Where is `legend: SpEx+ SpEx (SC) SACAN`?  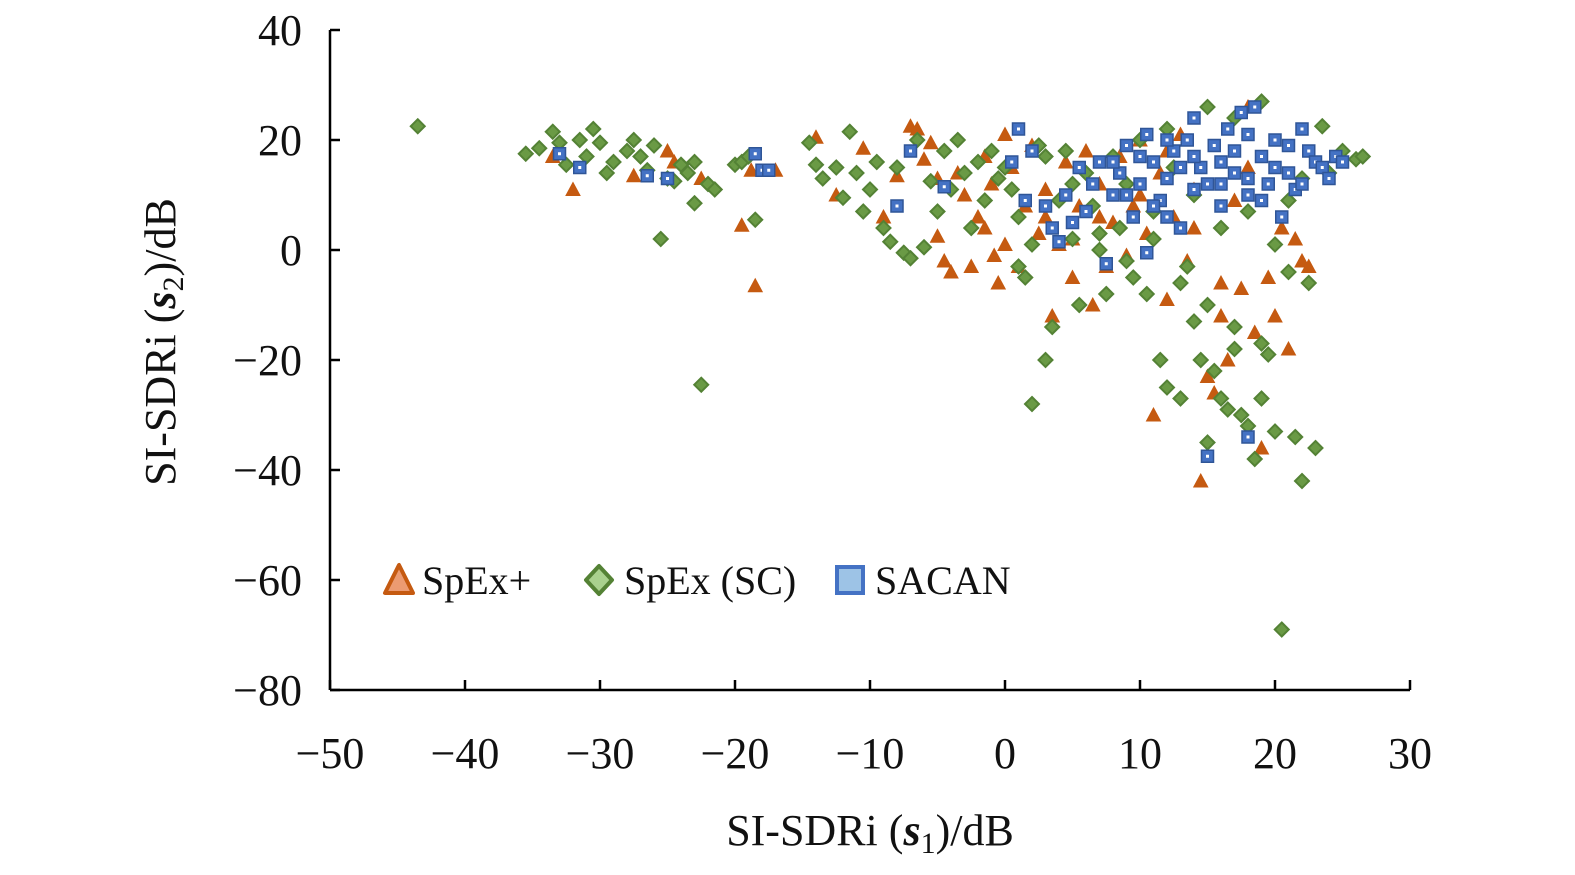
legend: SpEx+ SpEx (SC) SACAN is located at coordinates (697, 580).